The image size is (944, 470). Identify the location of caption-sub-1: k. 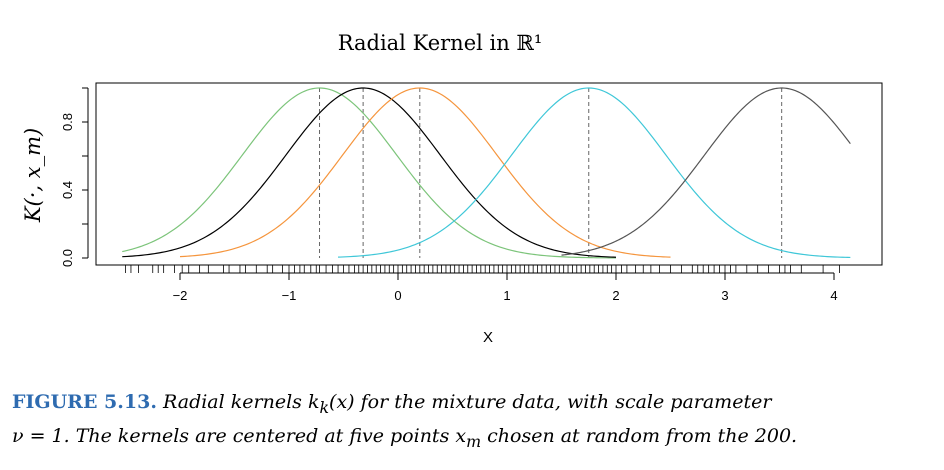
(324, 407).